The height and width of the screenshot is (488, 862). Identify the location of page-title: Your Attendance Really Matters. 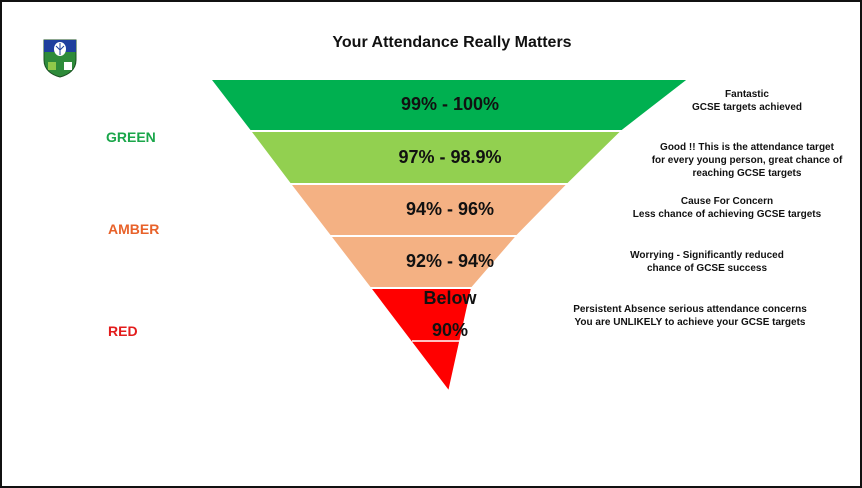
(452, 42).